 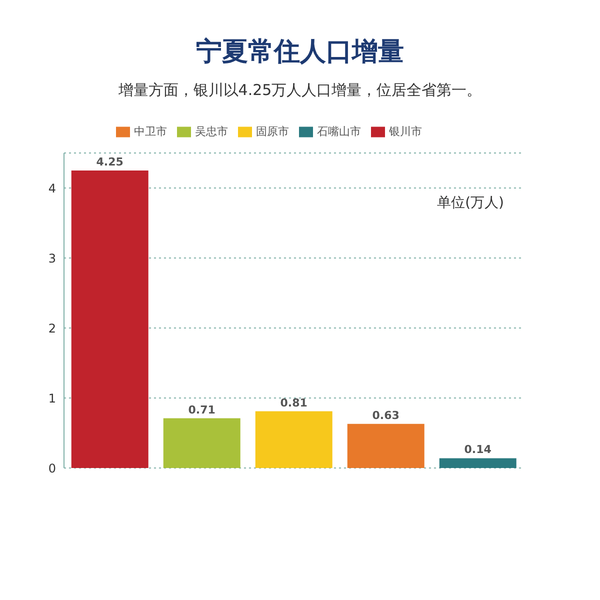 What do you see at coordinates (300, 52) in the screenshot?
I see `chart-title: 宁夏常住人口增量` at bounding box center [300, 52].